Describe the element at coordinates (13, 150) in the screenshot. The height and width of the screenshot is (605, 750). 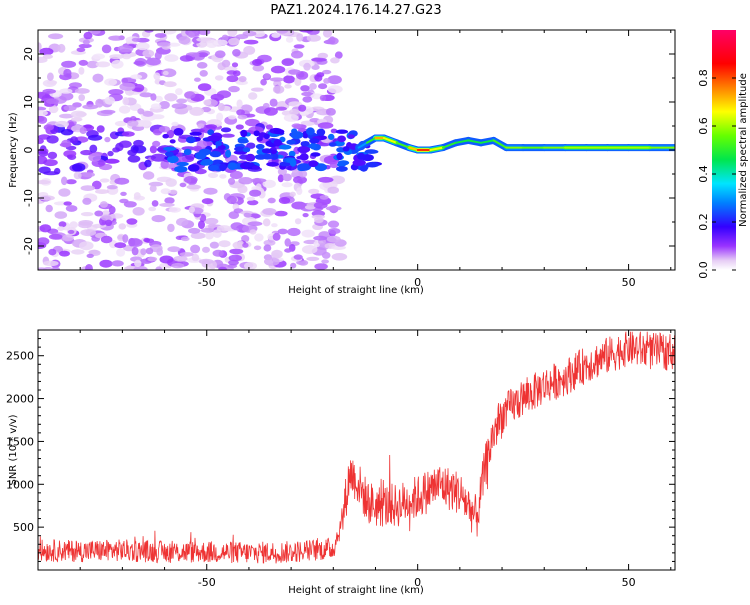
I see `top-y-axis-label: Frequency (Hz)` at that location.